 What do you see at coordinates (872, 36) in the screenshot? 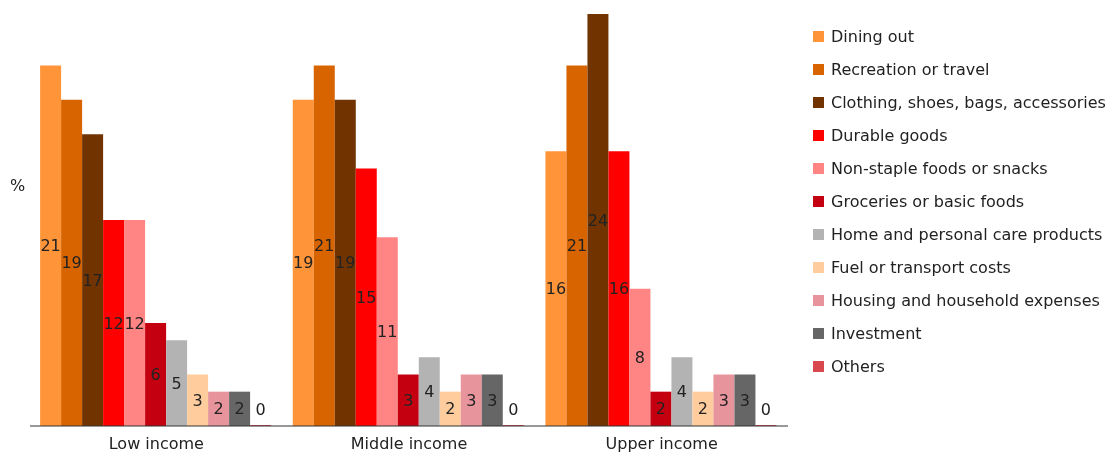
I see `legend-label: Dining out` at bounding box center [872, 36].